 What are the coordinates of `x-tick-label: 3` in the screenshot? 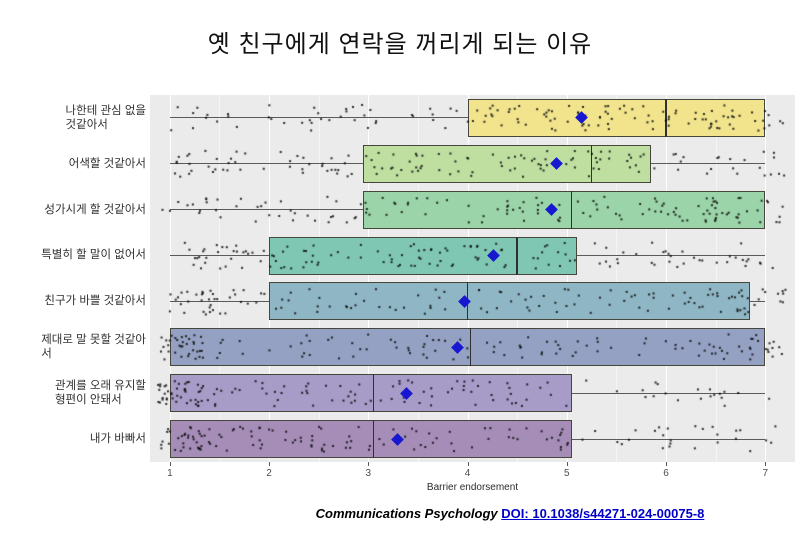 It's located at (368, 473).